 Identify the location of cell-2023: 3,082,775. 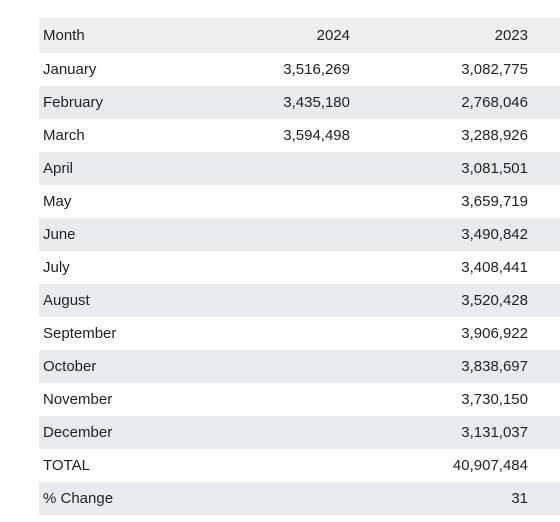
(494, 69).